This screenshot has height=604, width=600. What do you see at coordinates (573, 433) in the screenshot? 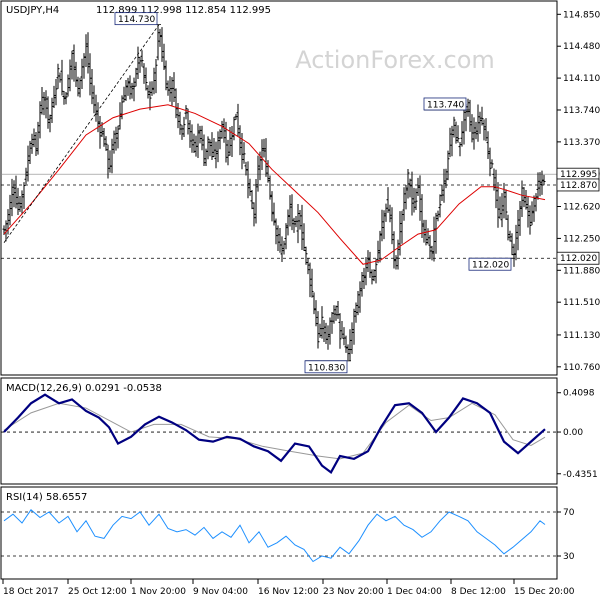
I see `macd-y-tick-label: 0.00` at bounding box center [573, 433].